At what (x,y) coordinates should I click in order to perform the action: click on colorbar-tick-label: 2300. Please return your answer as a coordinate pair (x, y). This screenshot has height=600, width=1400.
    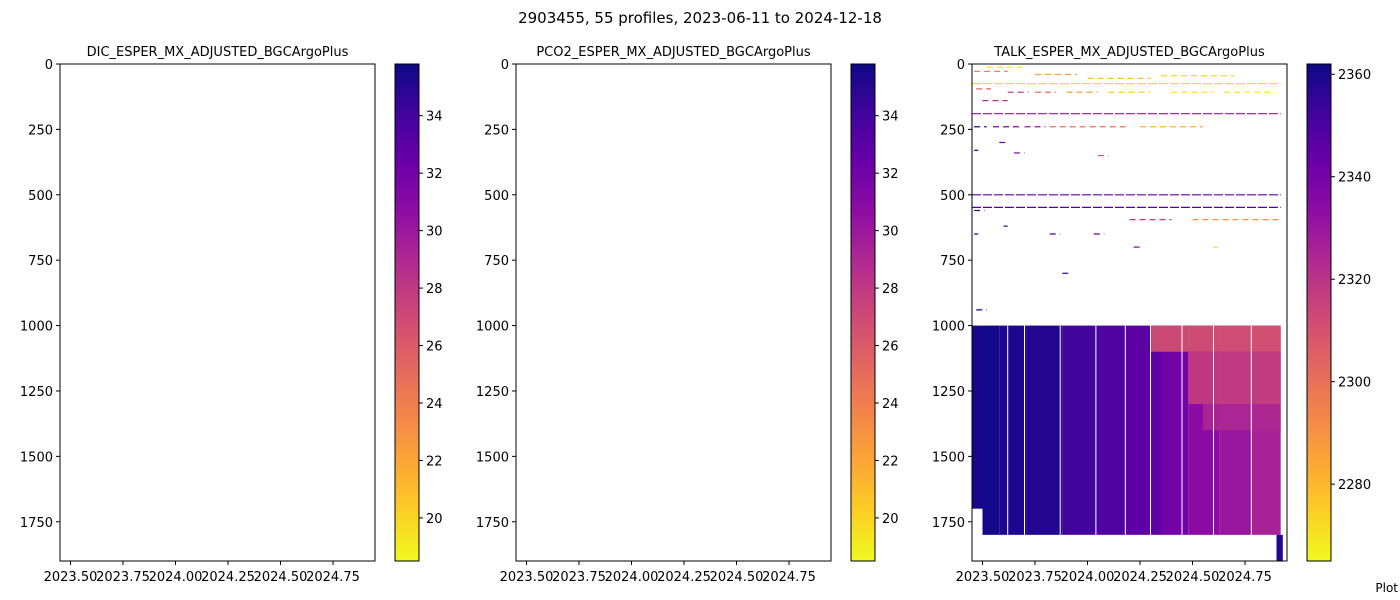
    Looking at the image, I should click on (1354, 383).